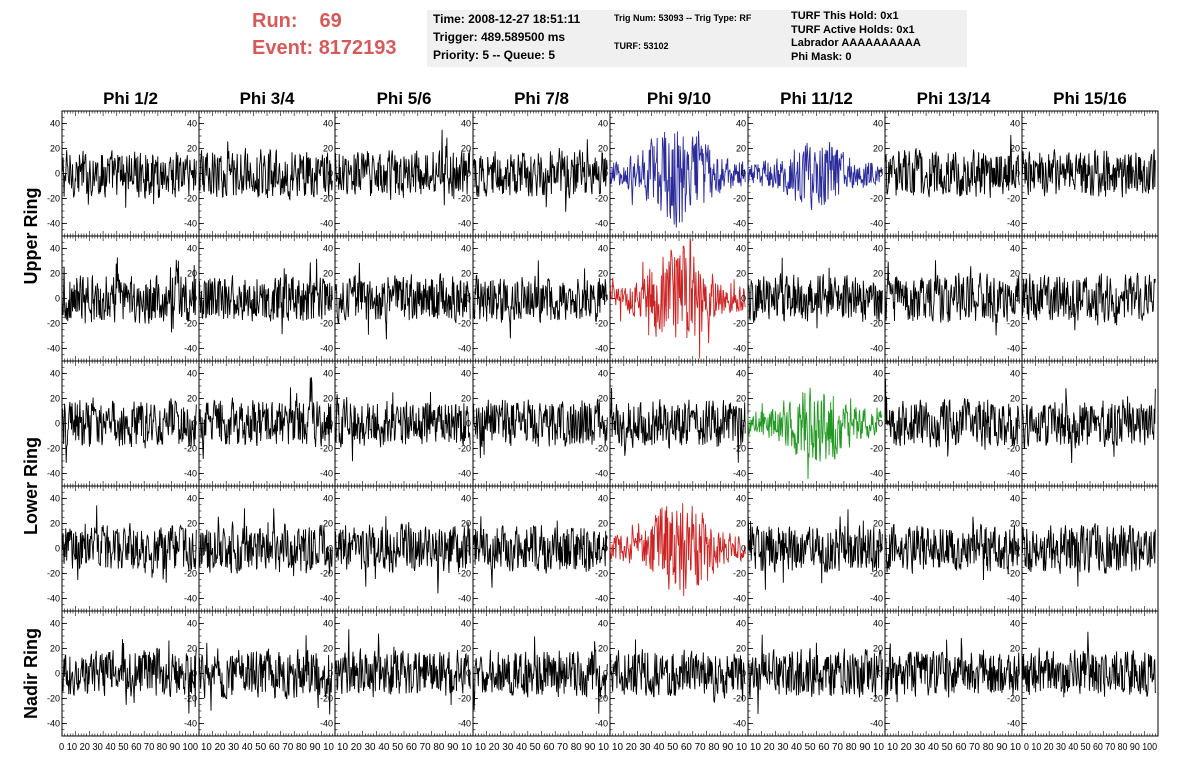 This screenshot has width=1196, height=772. What do you see at coordinates (31, 673) in the screenshot?
I see `ring-label: Nadir Ring` at bounding box center [31, 673].